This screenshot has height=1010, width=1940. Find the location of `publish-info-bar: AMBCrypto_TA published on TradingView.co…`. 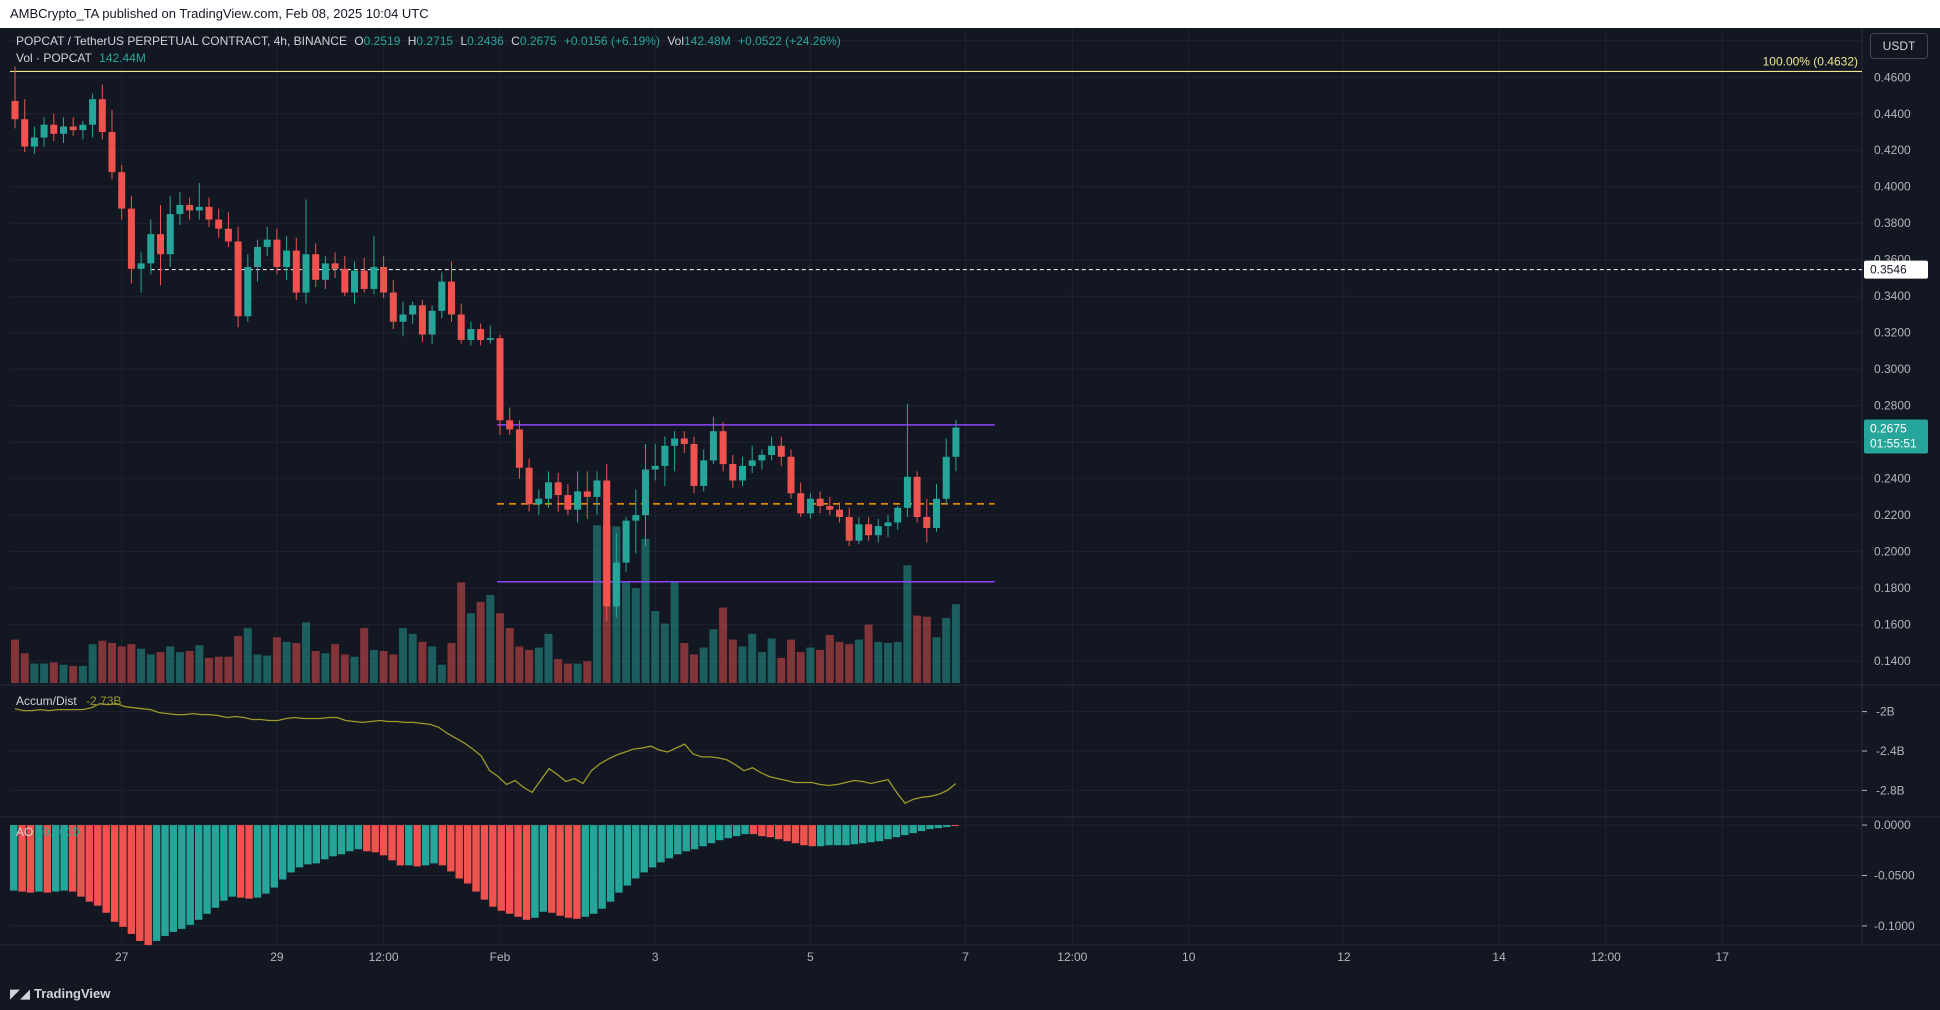

publish-info-bar: AMBCrypto_TA published on TradingView.co… is located at coordinates (970, 14).